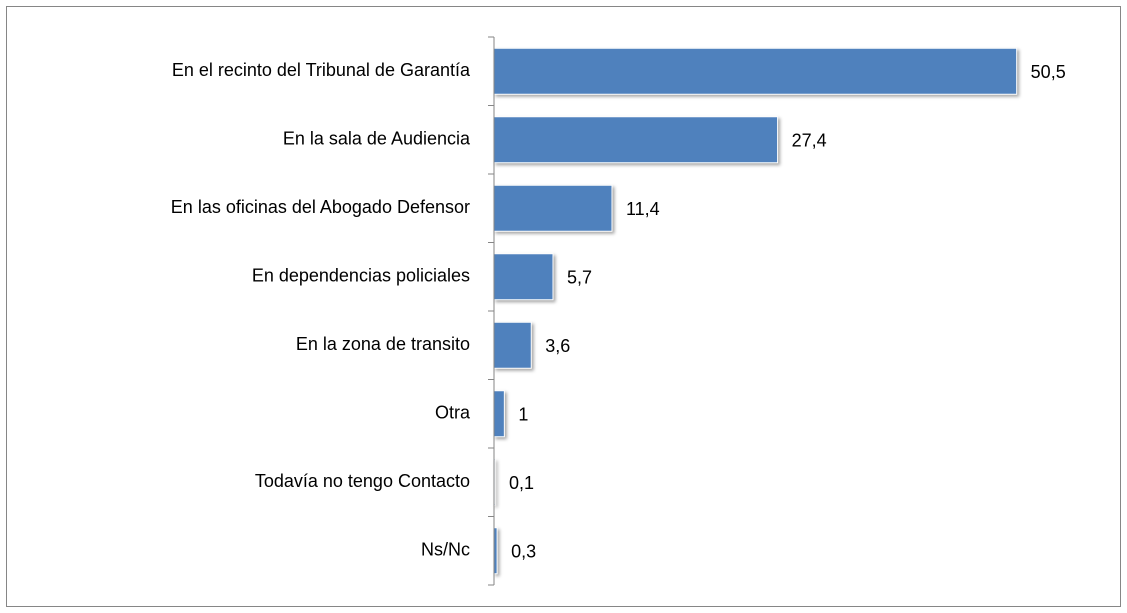 The image size is (1127, 613). What do you see at coordinates (321, 70) in the screenshot?
I see `y-tick-label: En el recinto del Tribunal de Garantía` at bounding box center [321, 70].